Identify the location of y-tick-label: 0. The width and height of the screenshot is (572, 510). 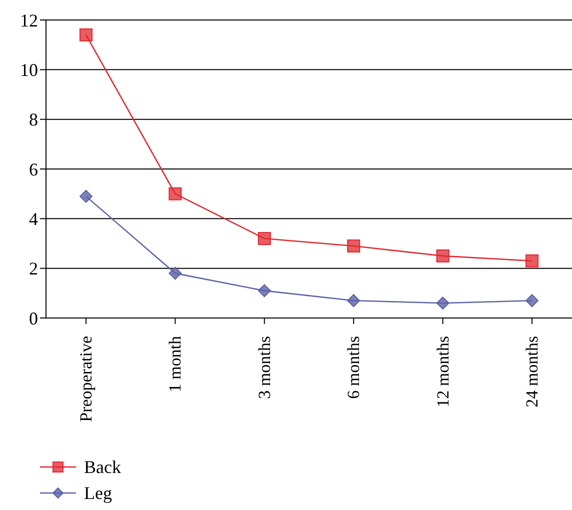
(33, 318).